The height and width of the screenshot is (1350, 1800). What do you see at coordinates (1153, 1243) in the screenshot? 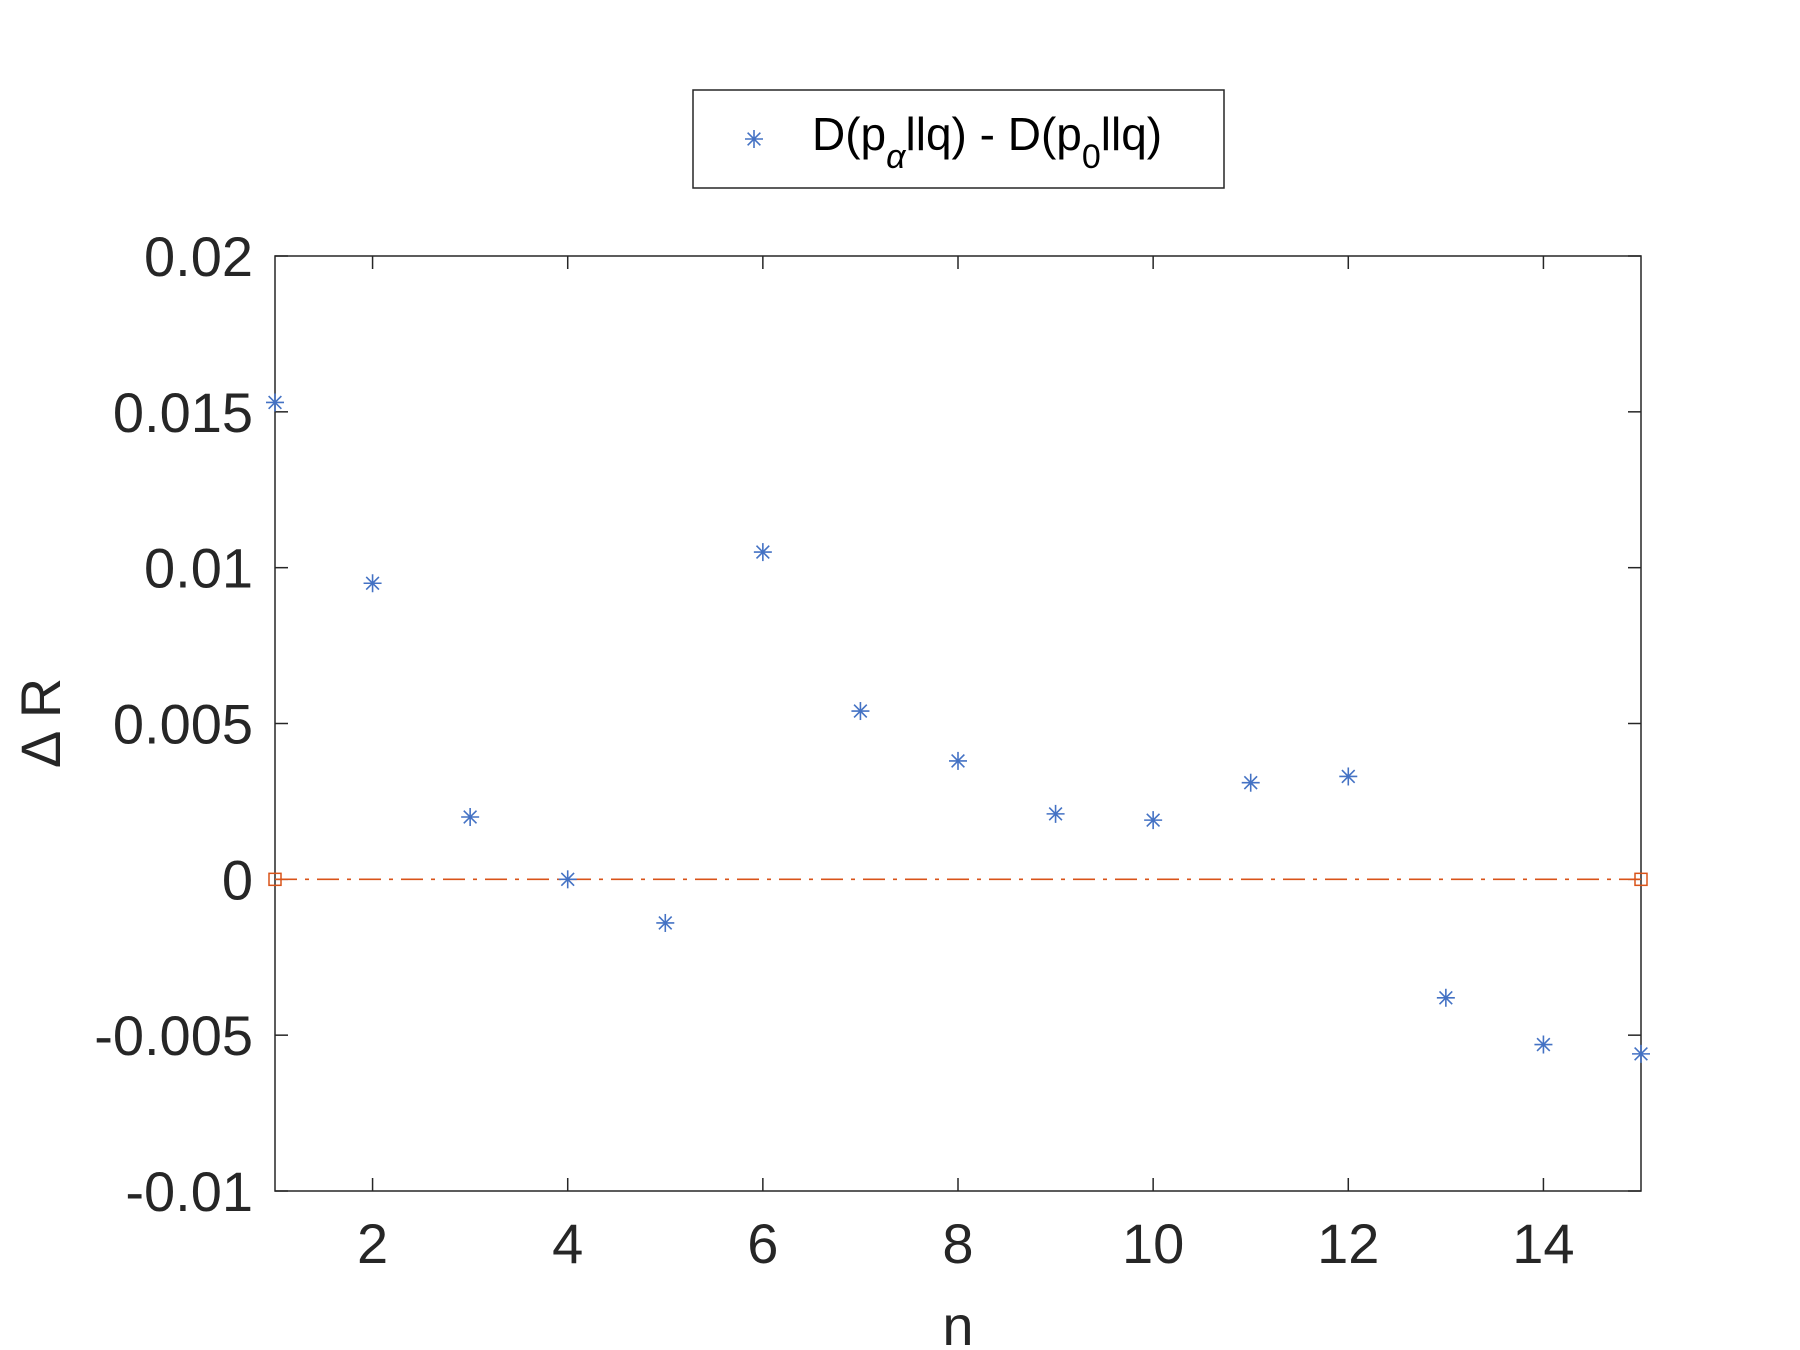
I see `x-tick-label: 10` at bounding box center [1153, 1243].